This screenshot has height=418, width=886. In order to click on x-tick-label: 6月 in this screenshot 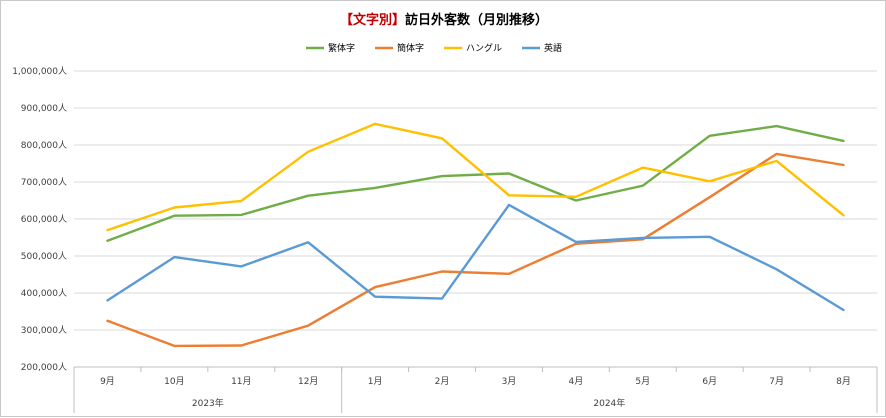, I will do `click(709, 381)`.